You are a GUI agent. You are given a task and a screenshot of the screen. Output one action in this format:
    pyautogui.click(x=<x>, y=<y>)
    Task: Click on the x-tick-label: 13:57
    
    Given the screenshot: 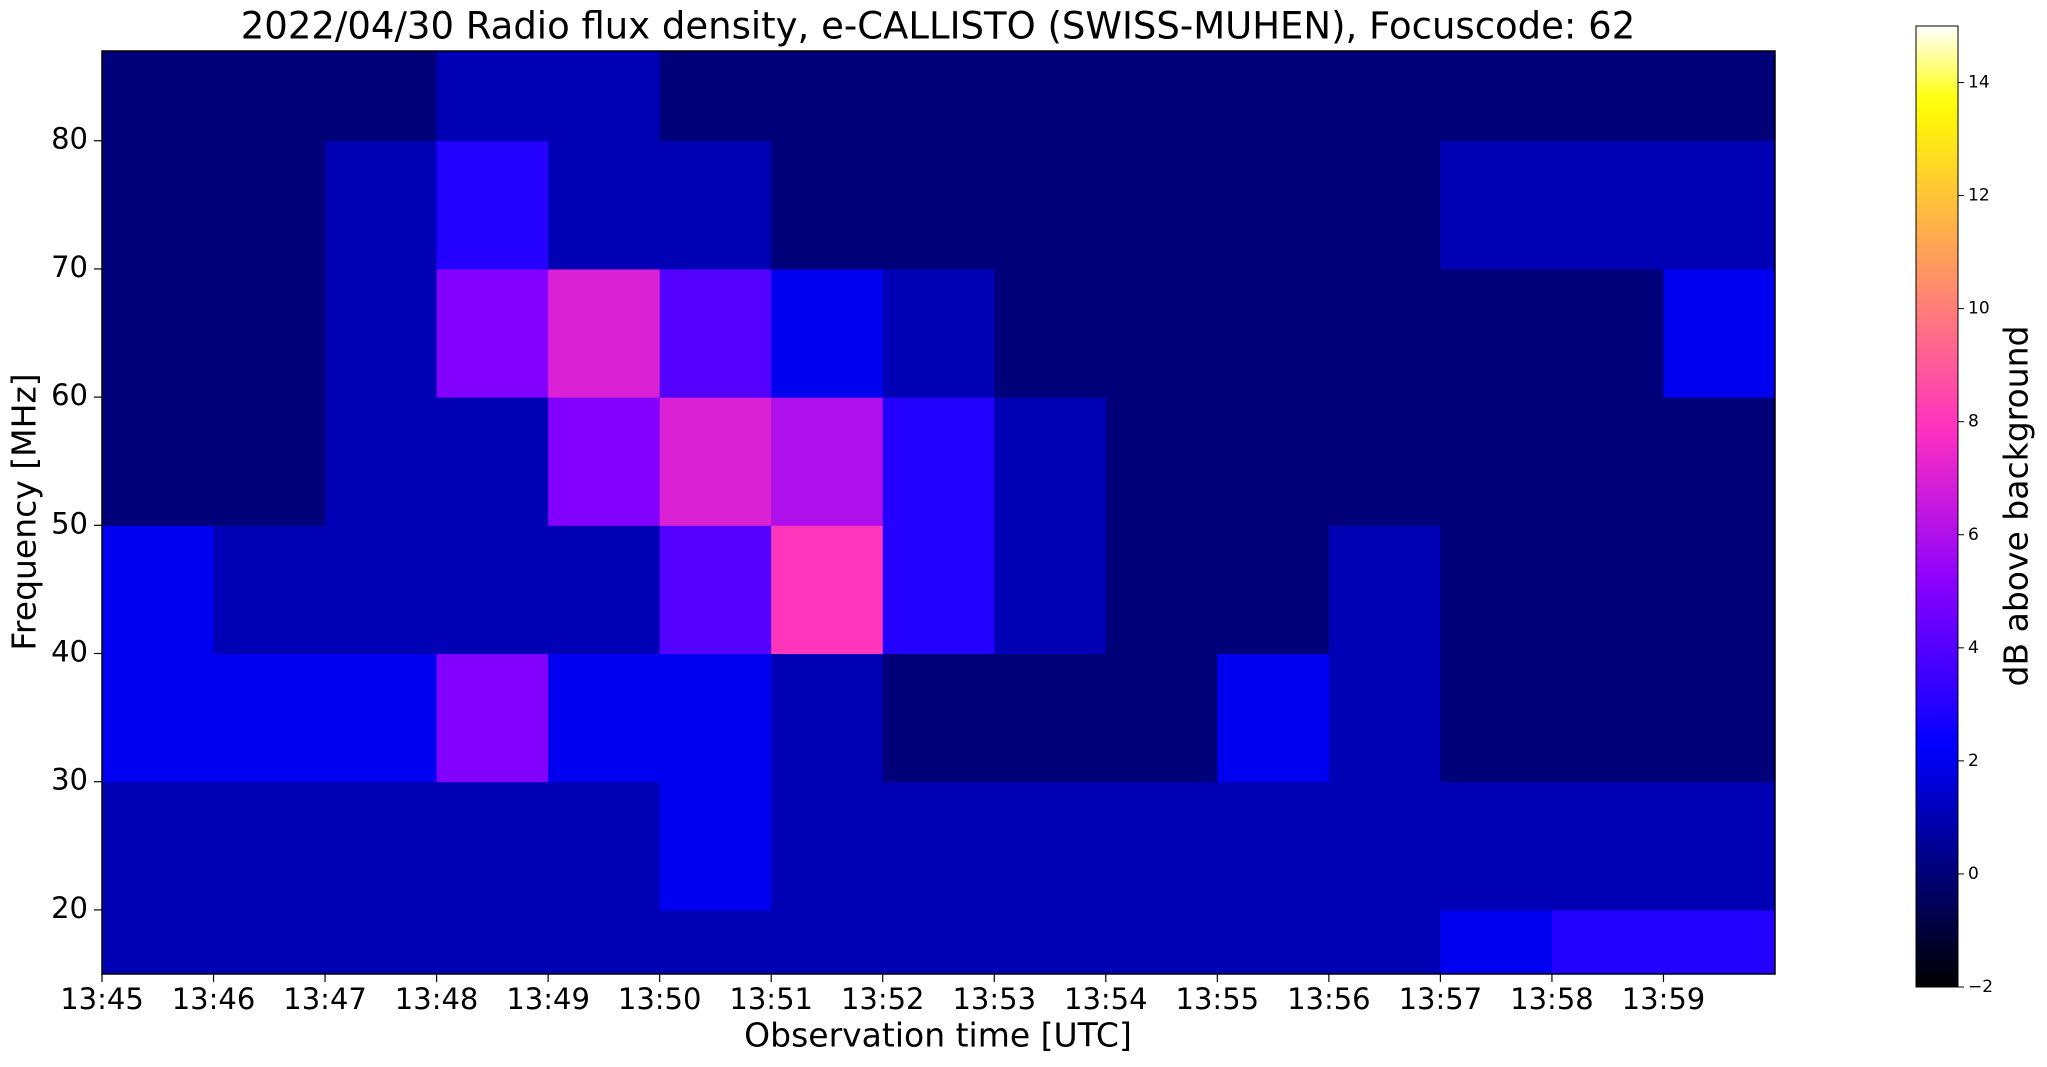 What is the action you would take?
    pyautogui.click(x=1441, y=999)
    